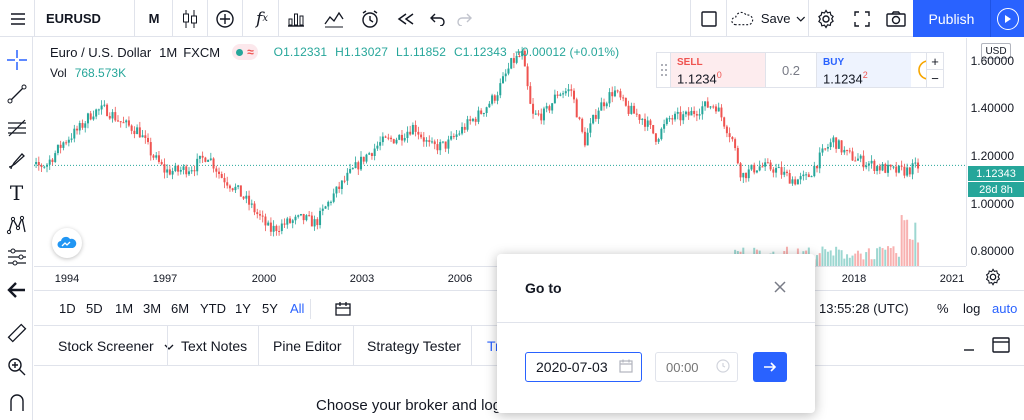  Describe the element at coordinates (414, 346) in the screenshot. I see `tab-strategy-tester: Strategy Tester` at that location.